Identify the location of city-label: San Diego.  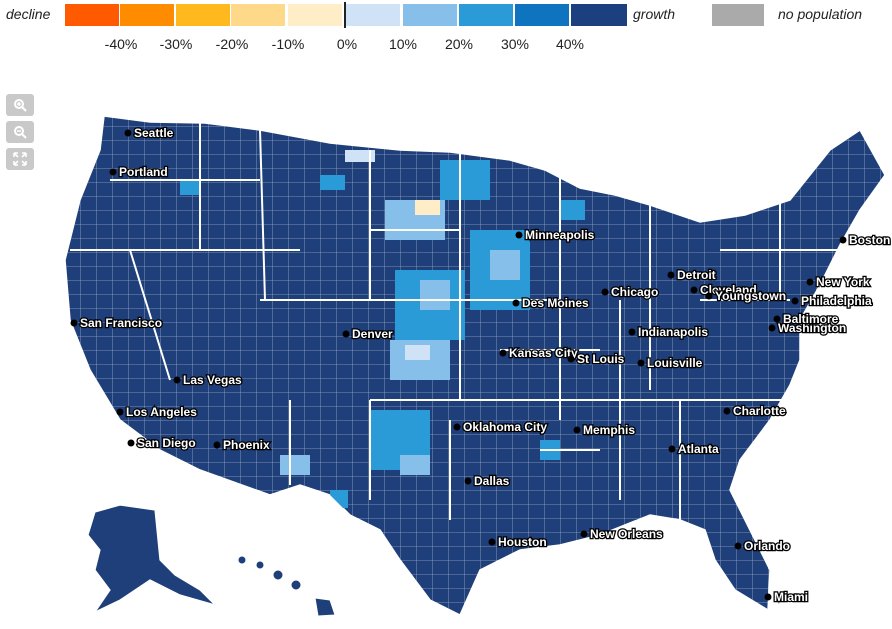
(166, 443).